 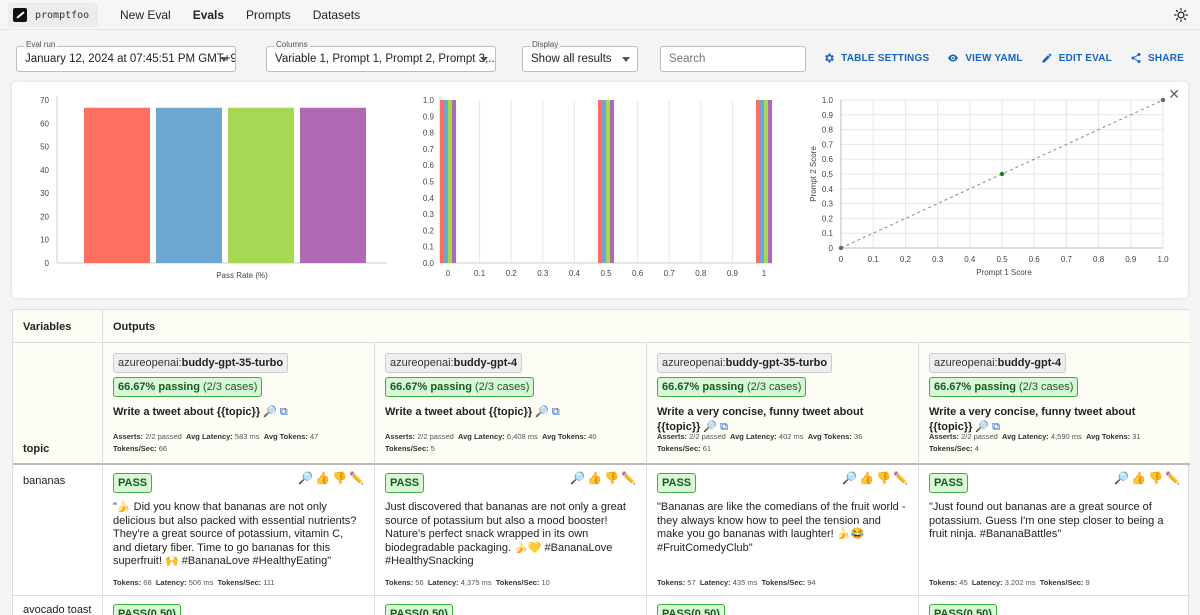 What do you see at coordinates (1002, 174) in the screenshot?
I see `diagonal-reference-line` at bounding box center [1002, 174].